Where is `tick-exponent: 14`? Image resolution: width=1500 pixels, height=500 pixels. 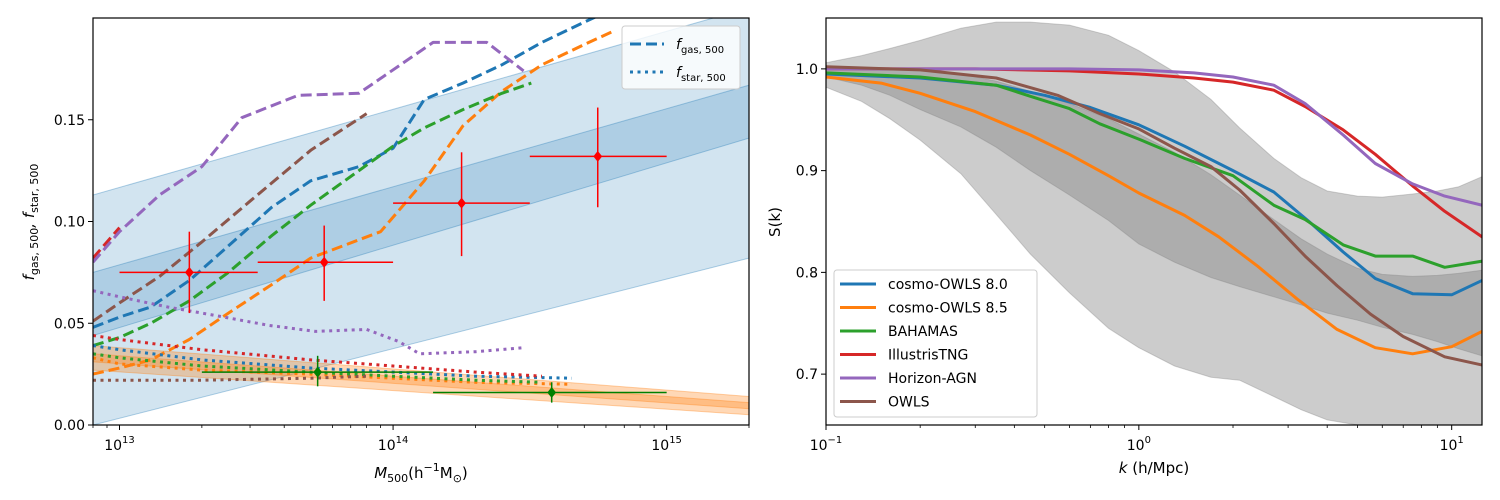
tick-exponent: 14 is located at coordinates (402, 440).